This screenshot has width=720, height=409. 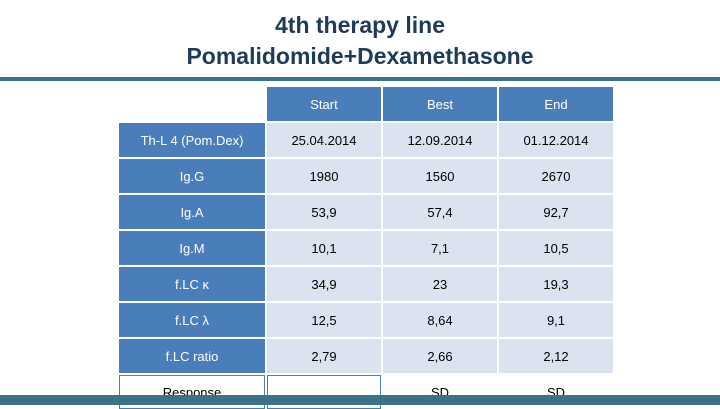 What do you see at coordinates (556, 320) in the screenshot?
I see `table-cell: 9,1` at bounding box center [556, 320].